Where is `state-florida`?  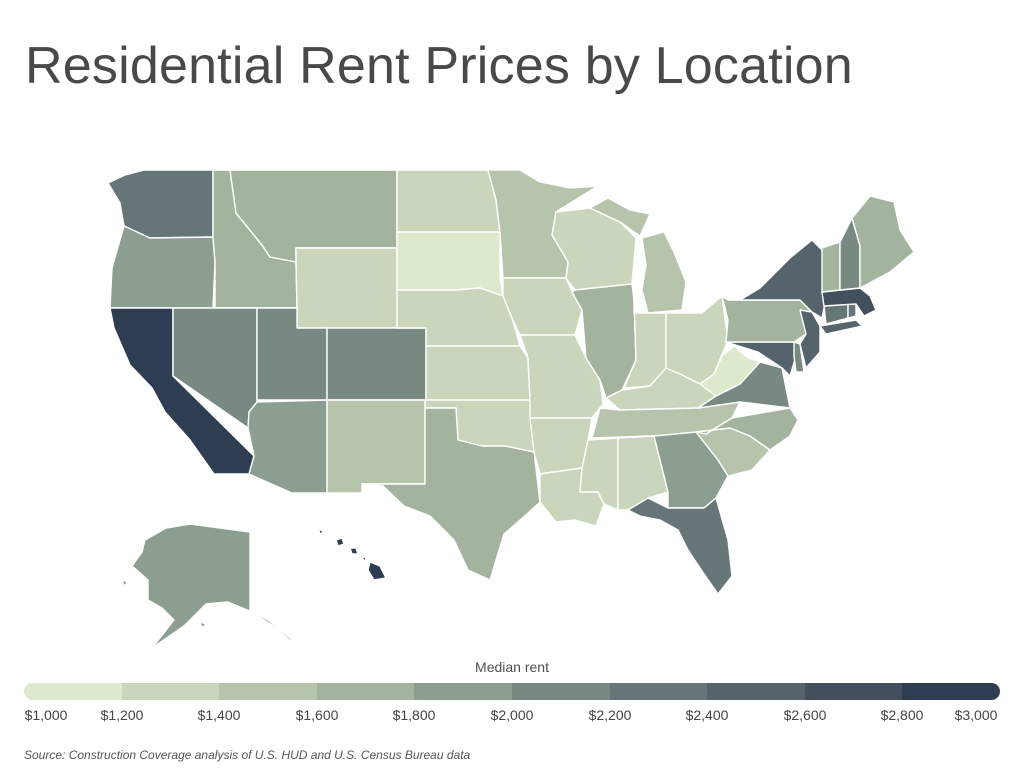 state-florida is located at coordinates (680, 546).